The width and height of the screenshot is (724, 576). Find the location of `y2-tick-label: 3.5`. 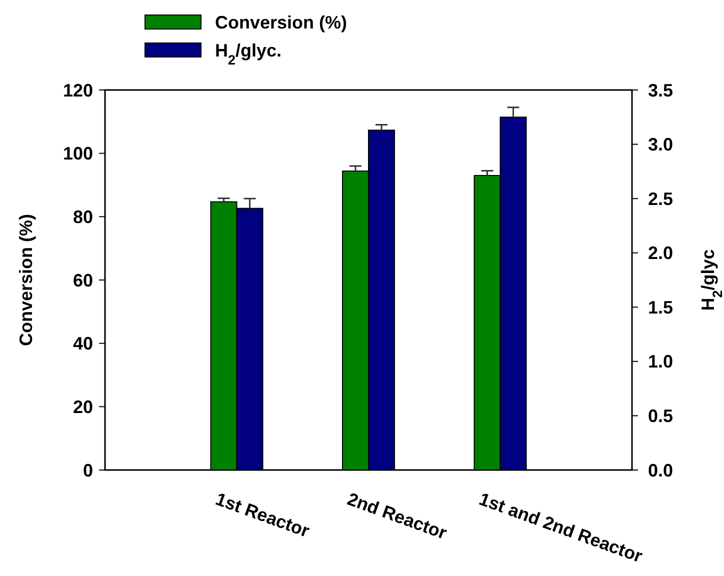

y2-tick-label: 3.5 is located at coordinates (661, 90).